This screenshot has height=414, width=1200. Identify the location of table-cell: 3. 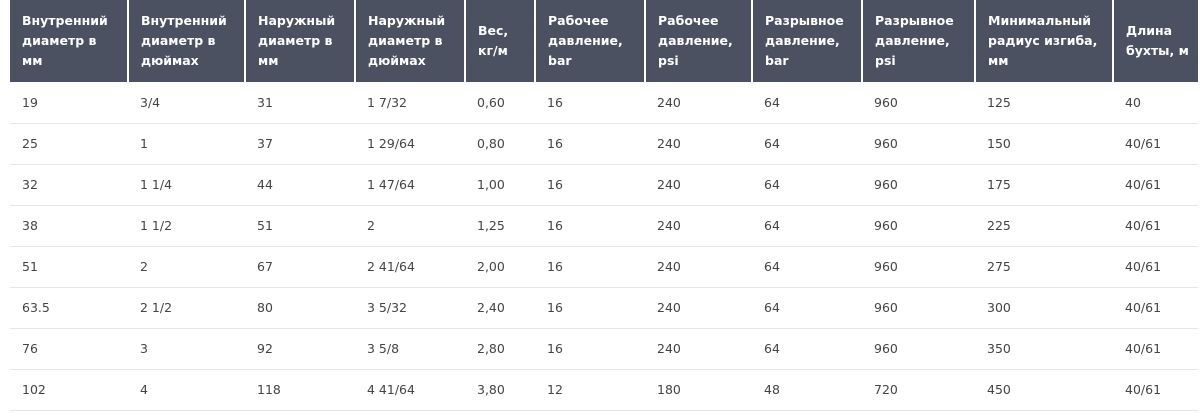
(186, 349).